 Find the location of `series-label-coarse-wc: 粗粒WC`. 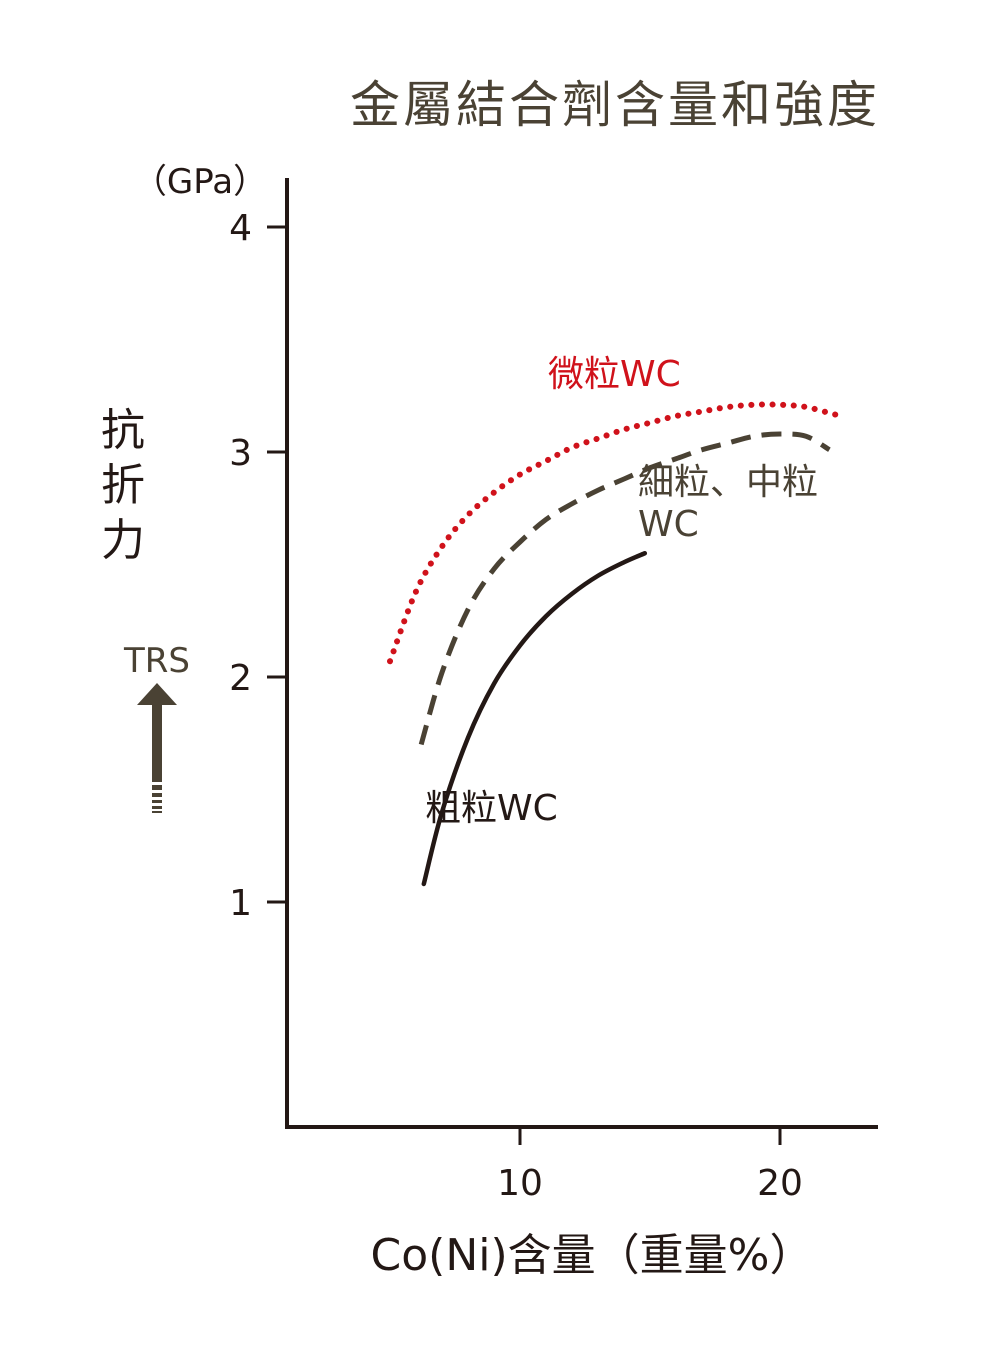

series-label-coarse-wc: 粗粒WC is located at coordinates (491, 808).